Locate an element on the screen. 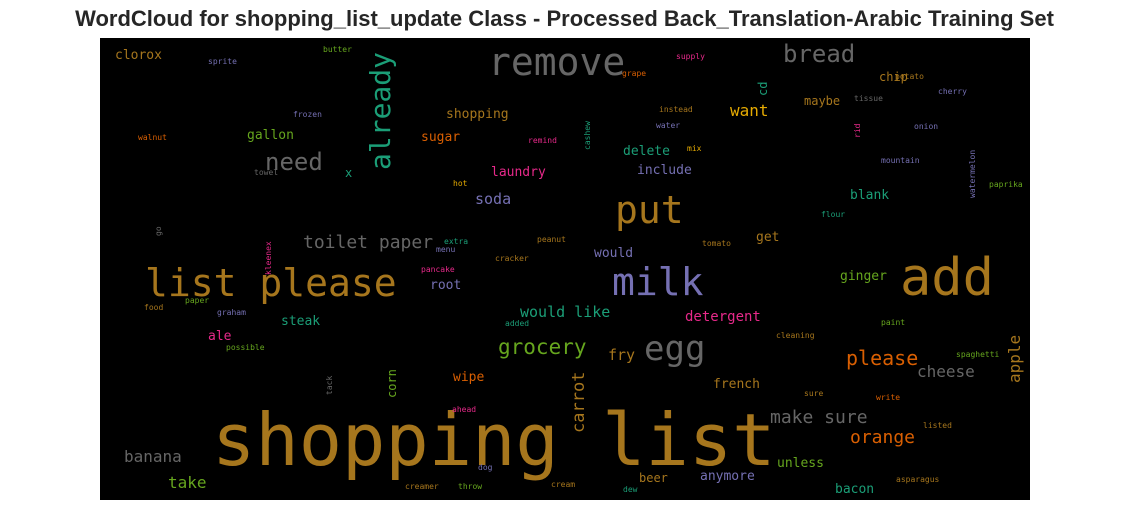 This screenshot has width=1129, height=511. word-mix: mix is located at coordinates (694, 148).